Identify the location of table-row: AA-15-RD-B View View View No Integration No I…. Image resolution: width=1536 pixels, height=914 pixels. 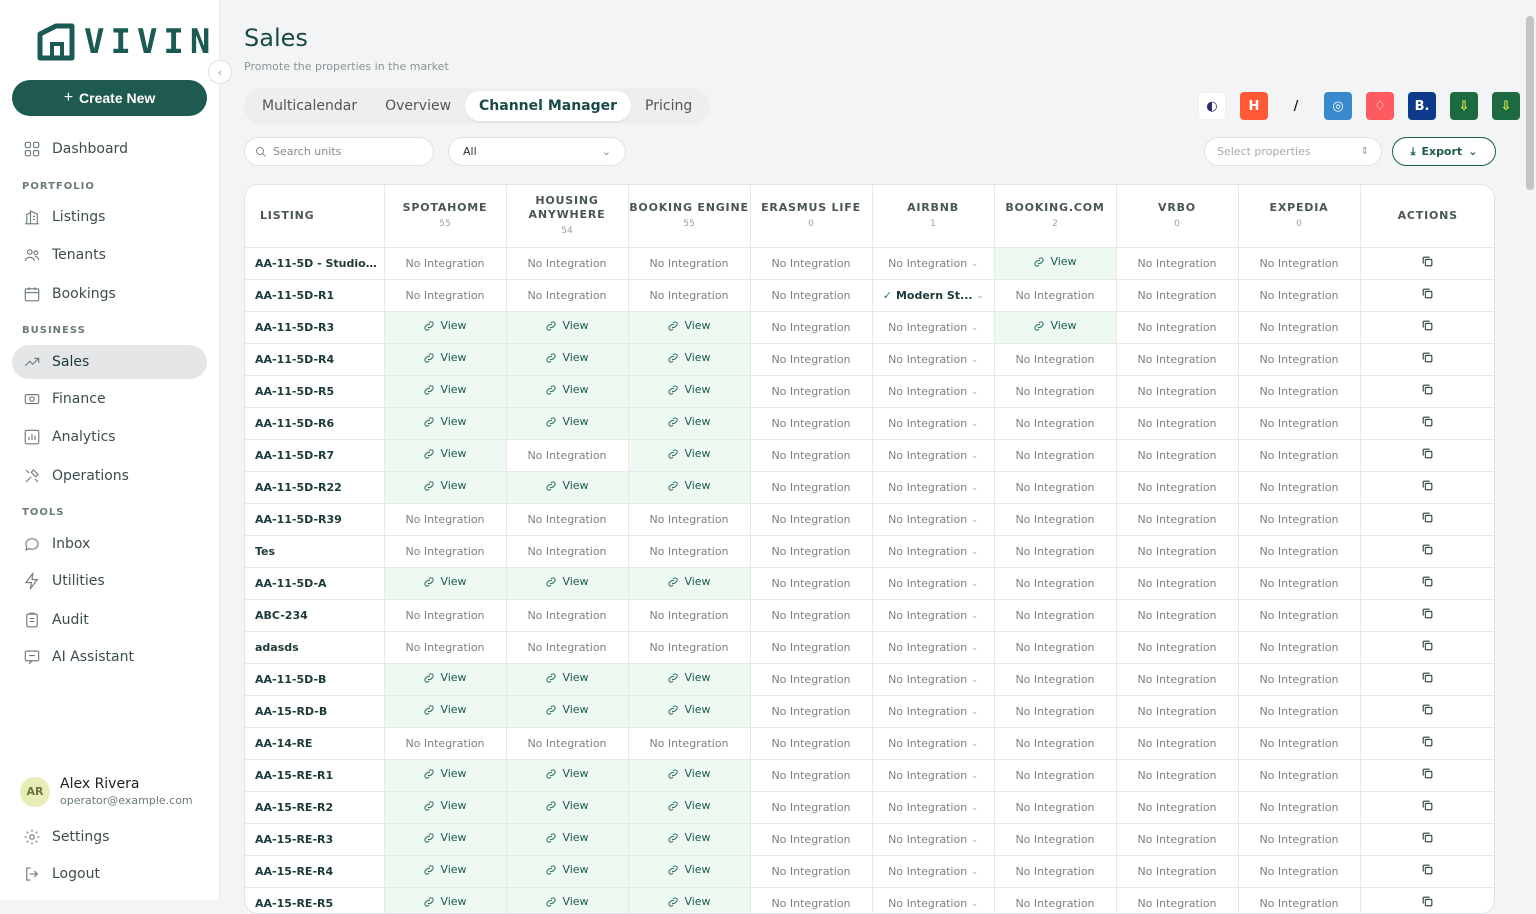
(869, 711).